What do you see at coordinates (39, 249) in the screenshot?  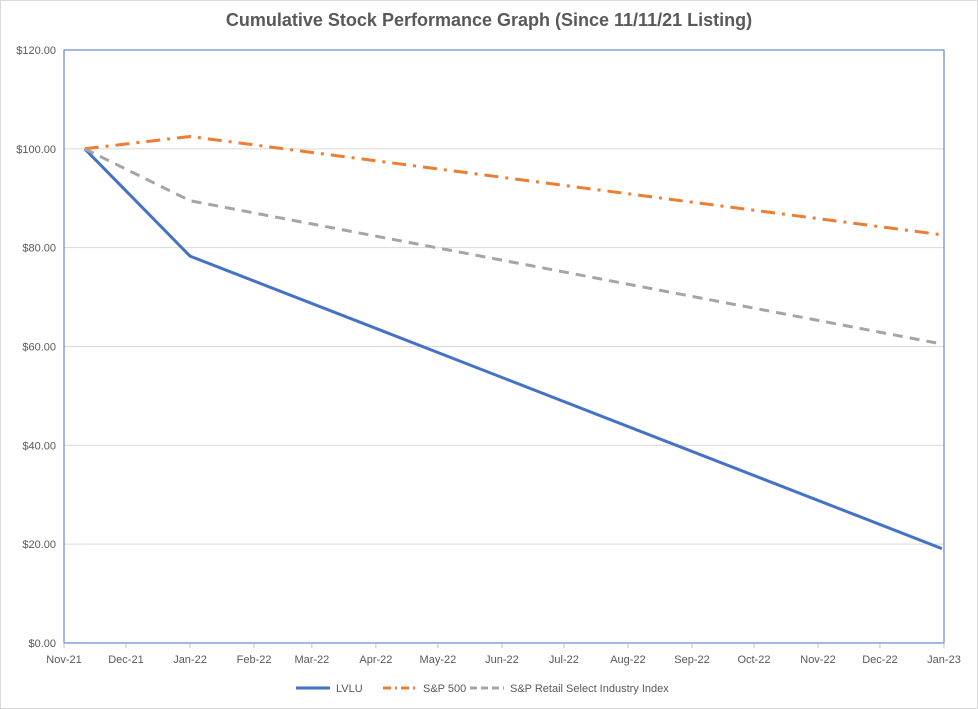 I see `y-tick-label: $80.00` at bounding box center [39, 249].